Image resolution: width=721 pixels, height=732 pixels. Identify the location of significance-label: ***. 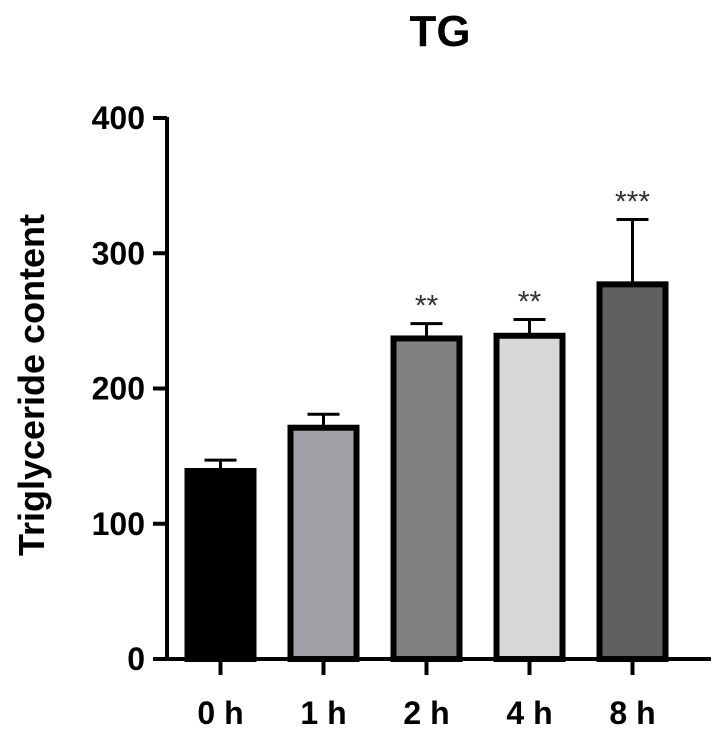
(632, 201).